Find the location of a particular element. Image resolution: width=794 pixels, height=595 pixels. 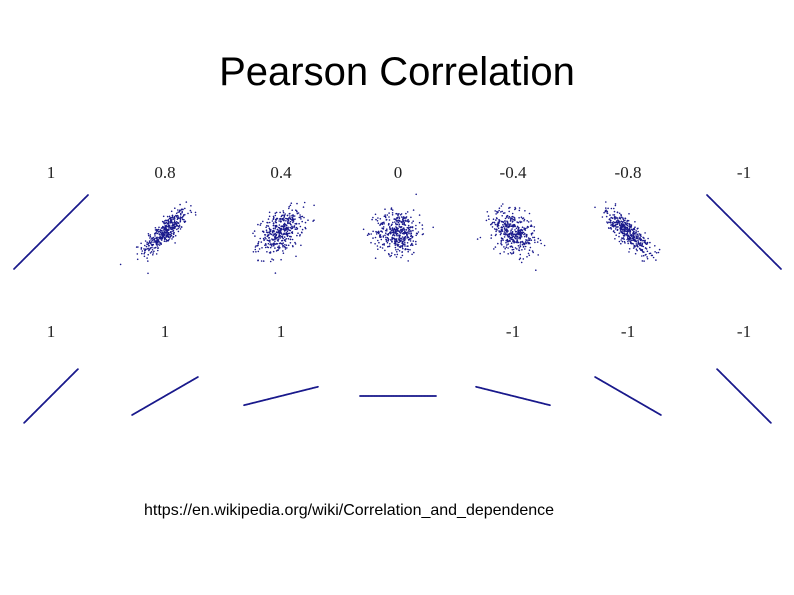

scatter-panel is located at coordinates (627, 231).